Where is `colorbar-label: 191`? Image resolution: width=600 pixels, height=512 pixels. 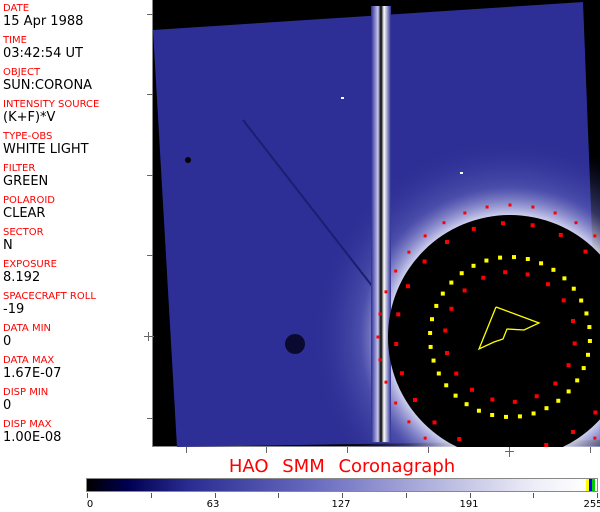
colorbar-label: 191 is located at coordinates (469, 504).